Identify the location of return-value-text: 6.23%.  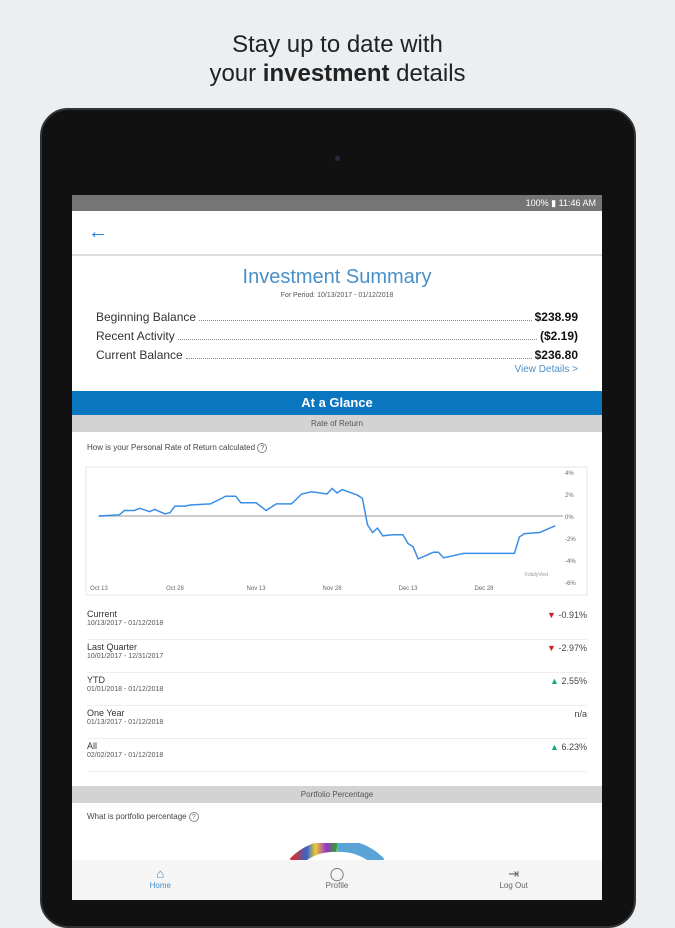
(574, 747).